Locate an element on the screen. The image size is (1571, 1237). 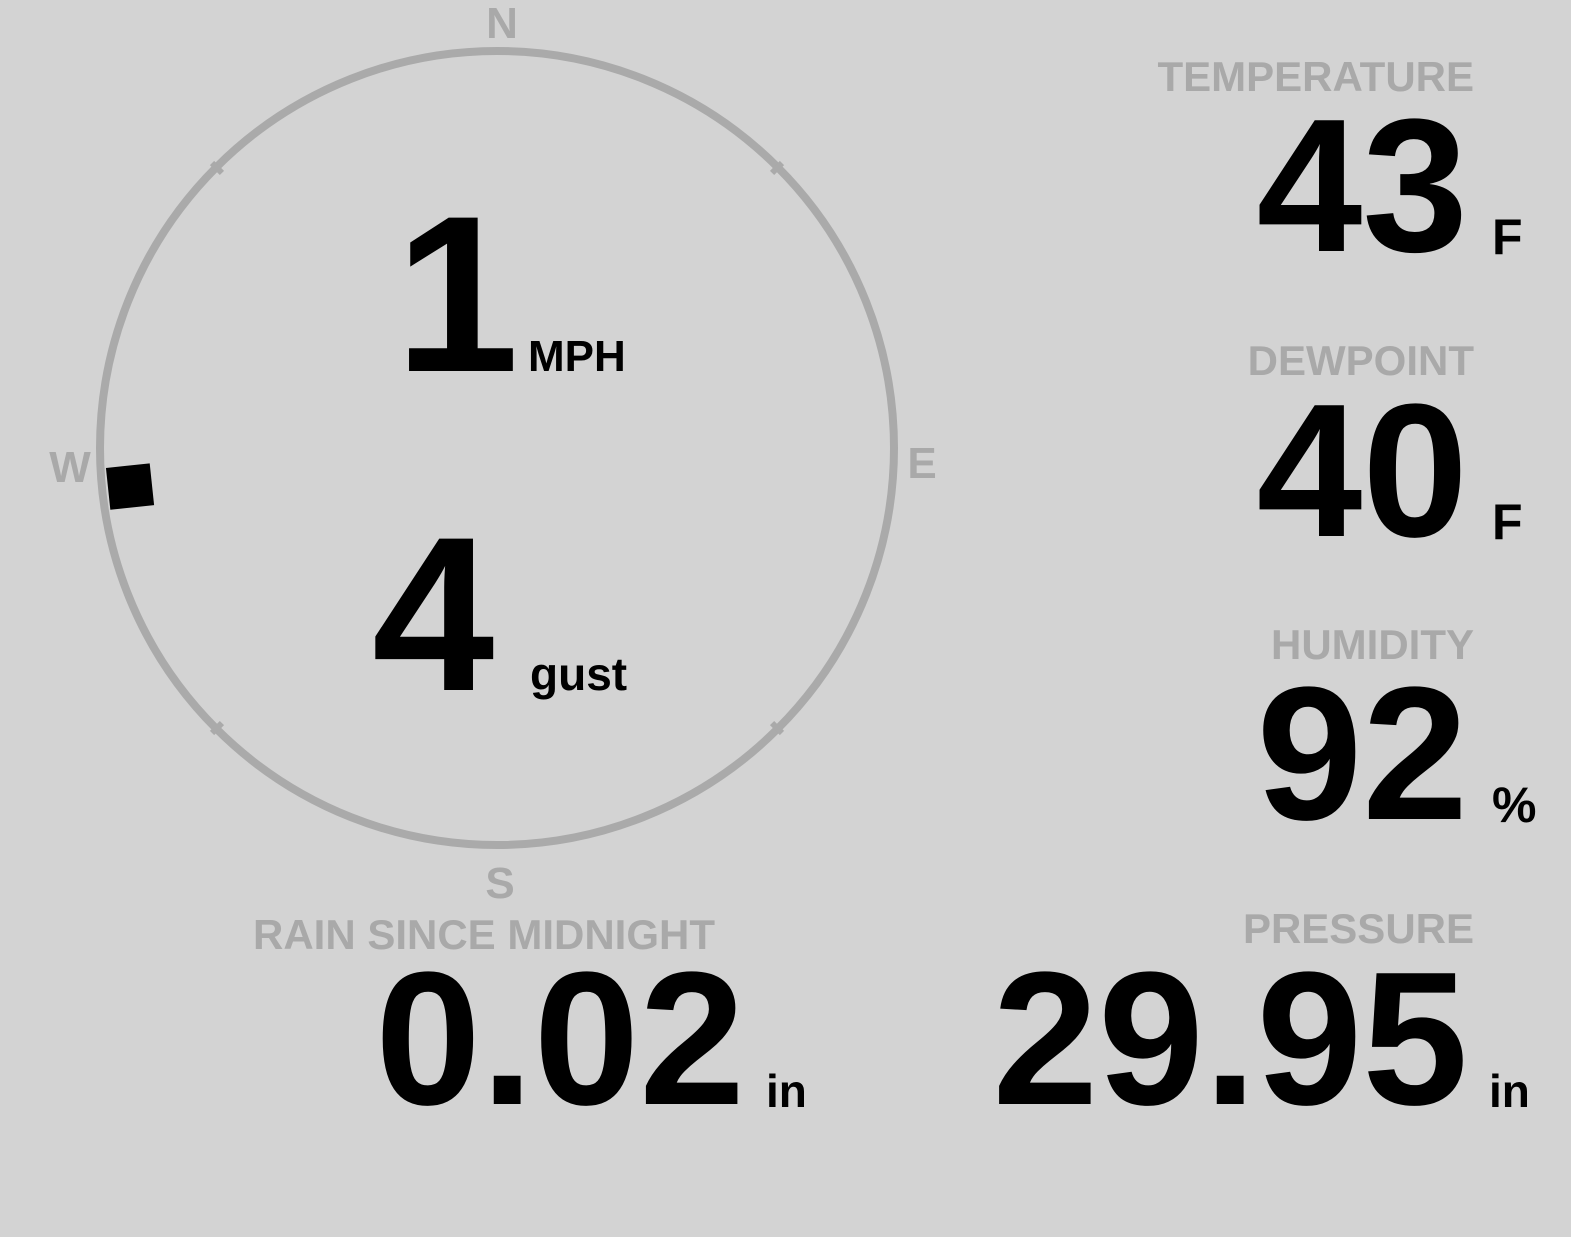
temperature-label: TEMPERATURE is located at coordinates (1315, 76).